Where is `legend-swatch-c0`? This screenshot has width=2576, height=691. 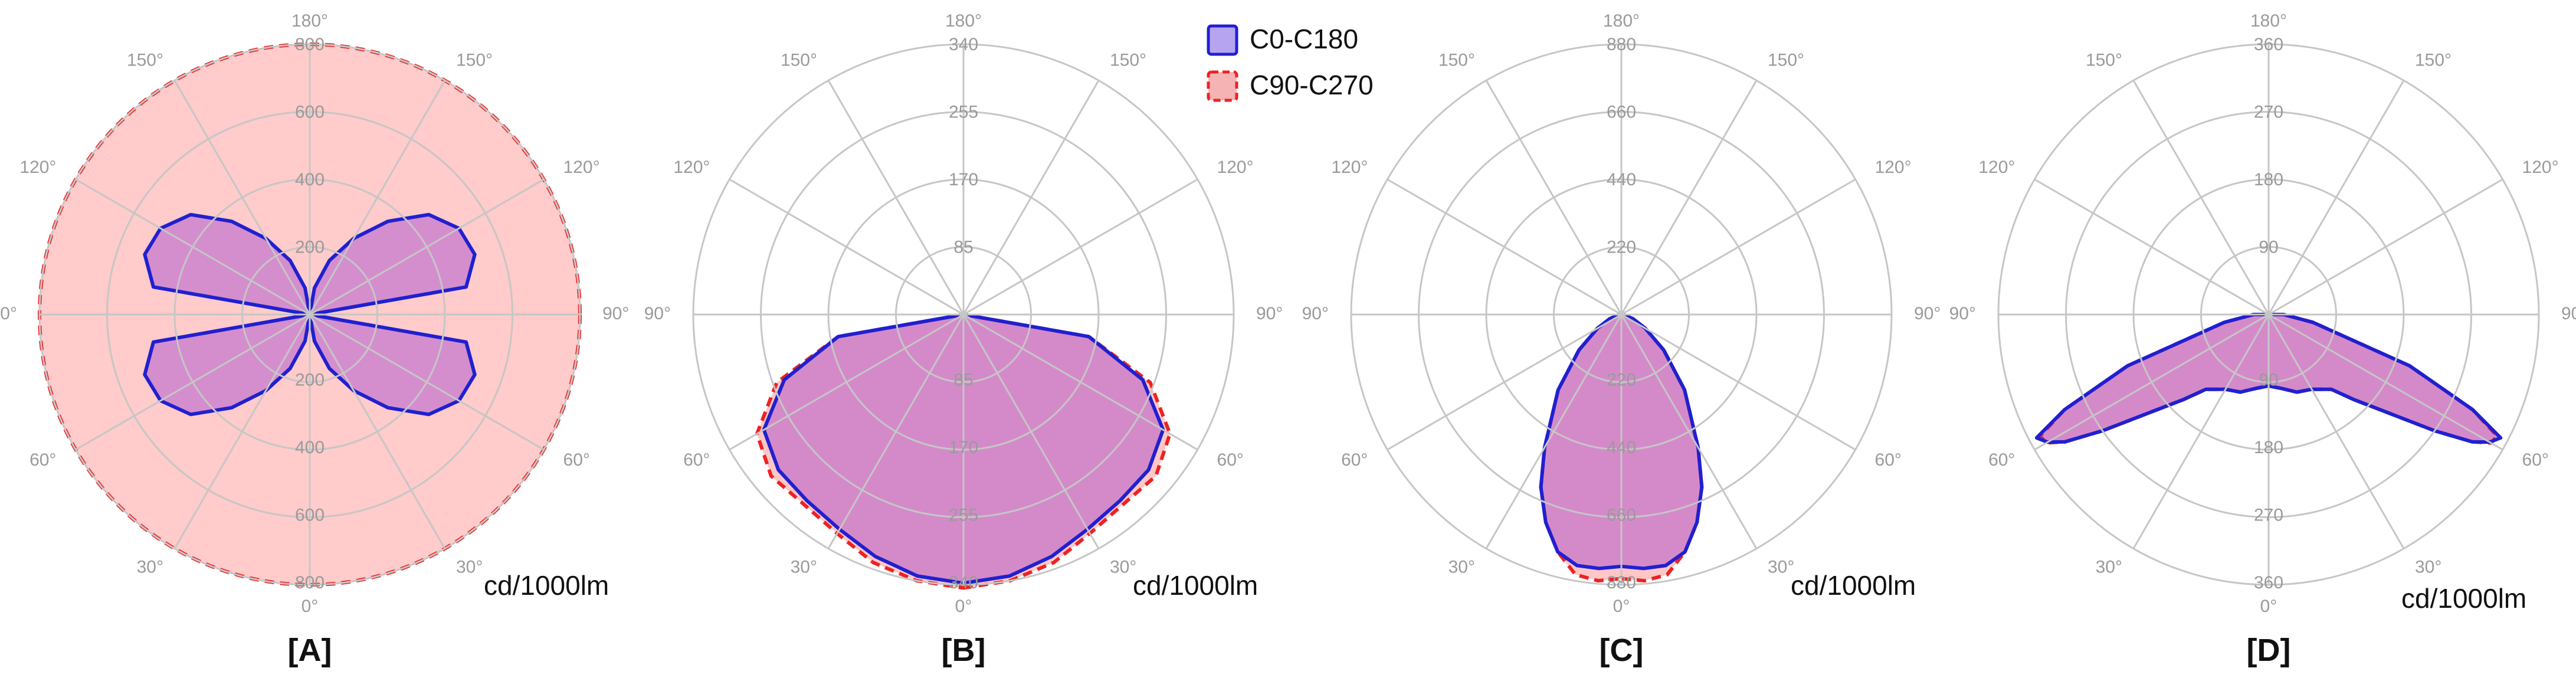
legend-swatch-c0 is located at coordinates (1222, 40).